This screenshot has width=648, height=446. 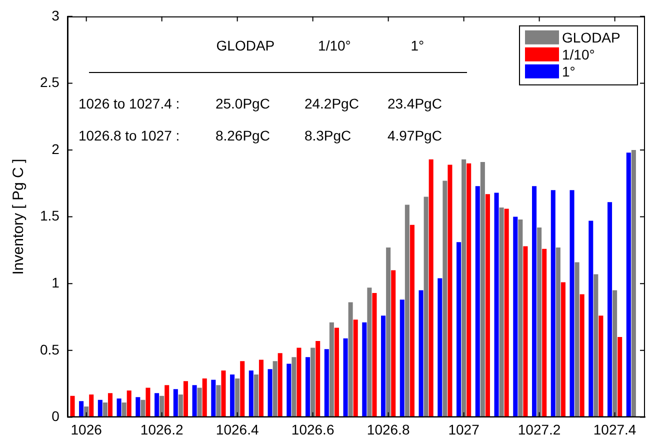 What do you see at coordinates (614, 429) in the screenshot?
I see `x-tick-label: 1027.4` at bounding box center [614, 429].